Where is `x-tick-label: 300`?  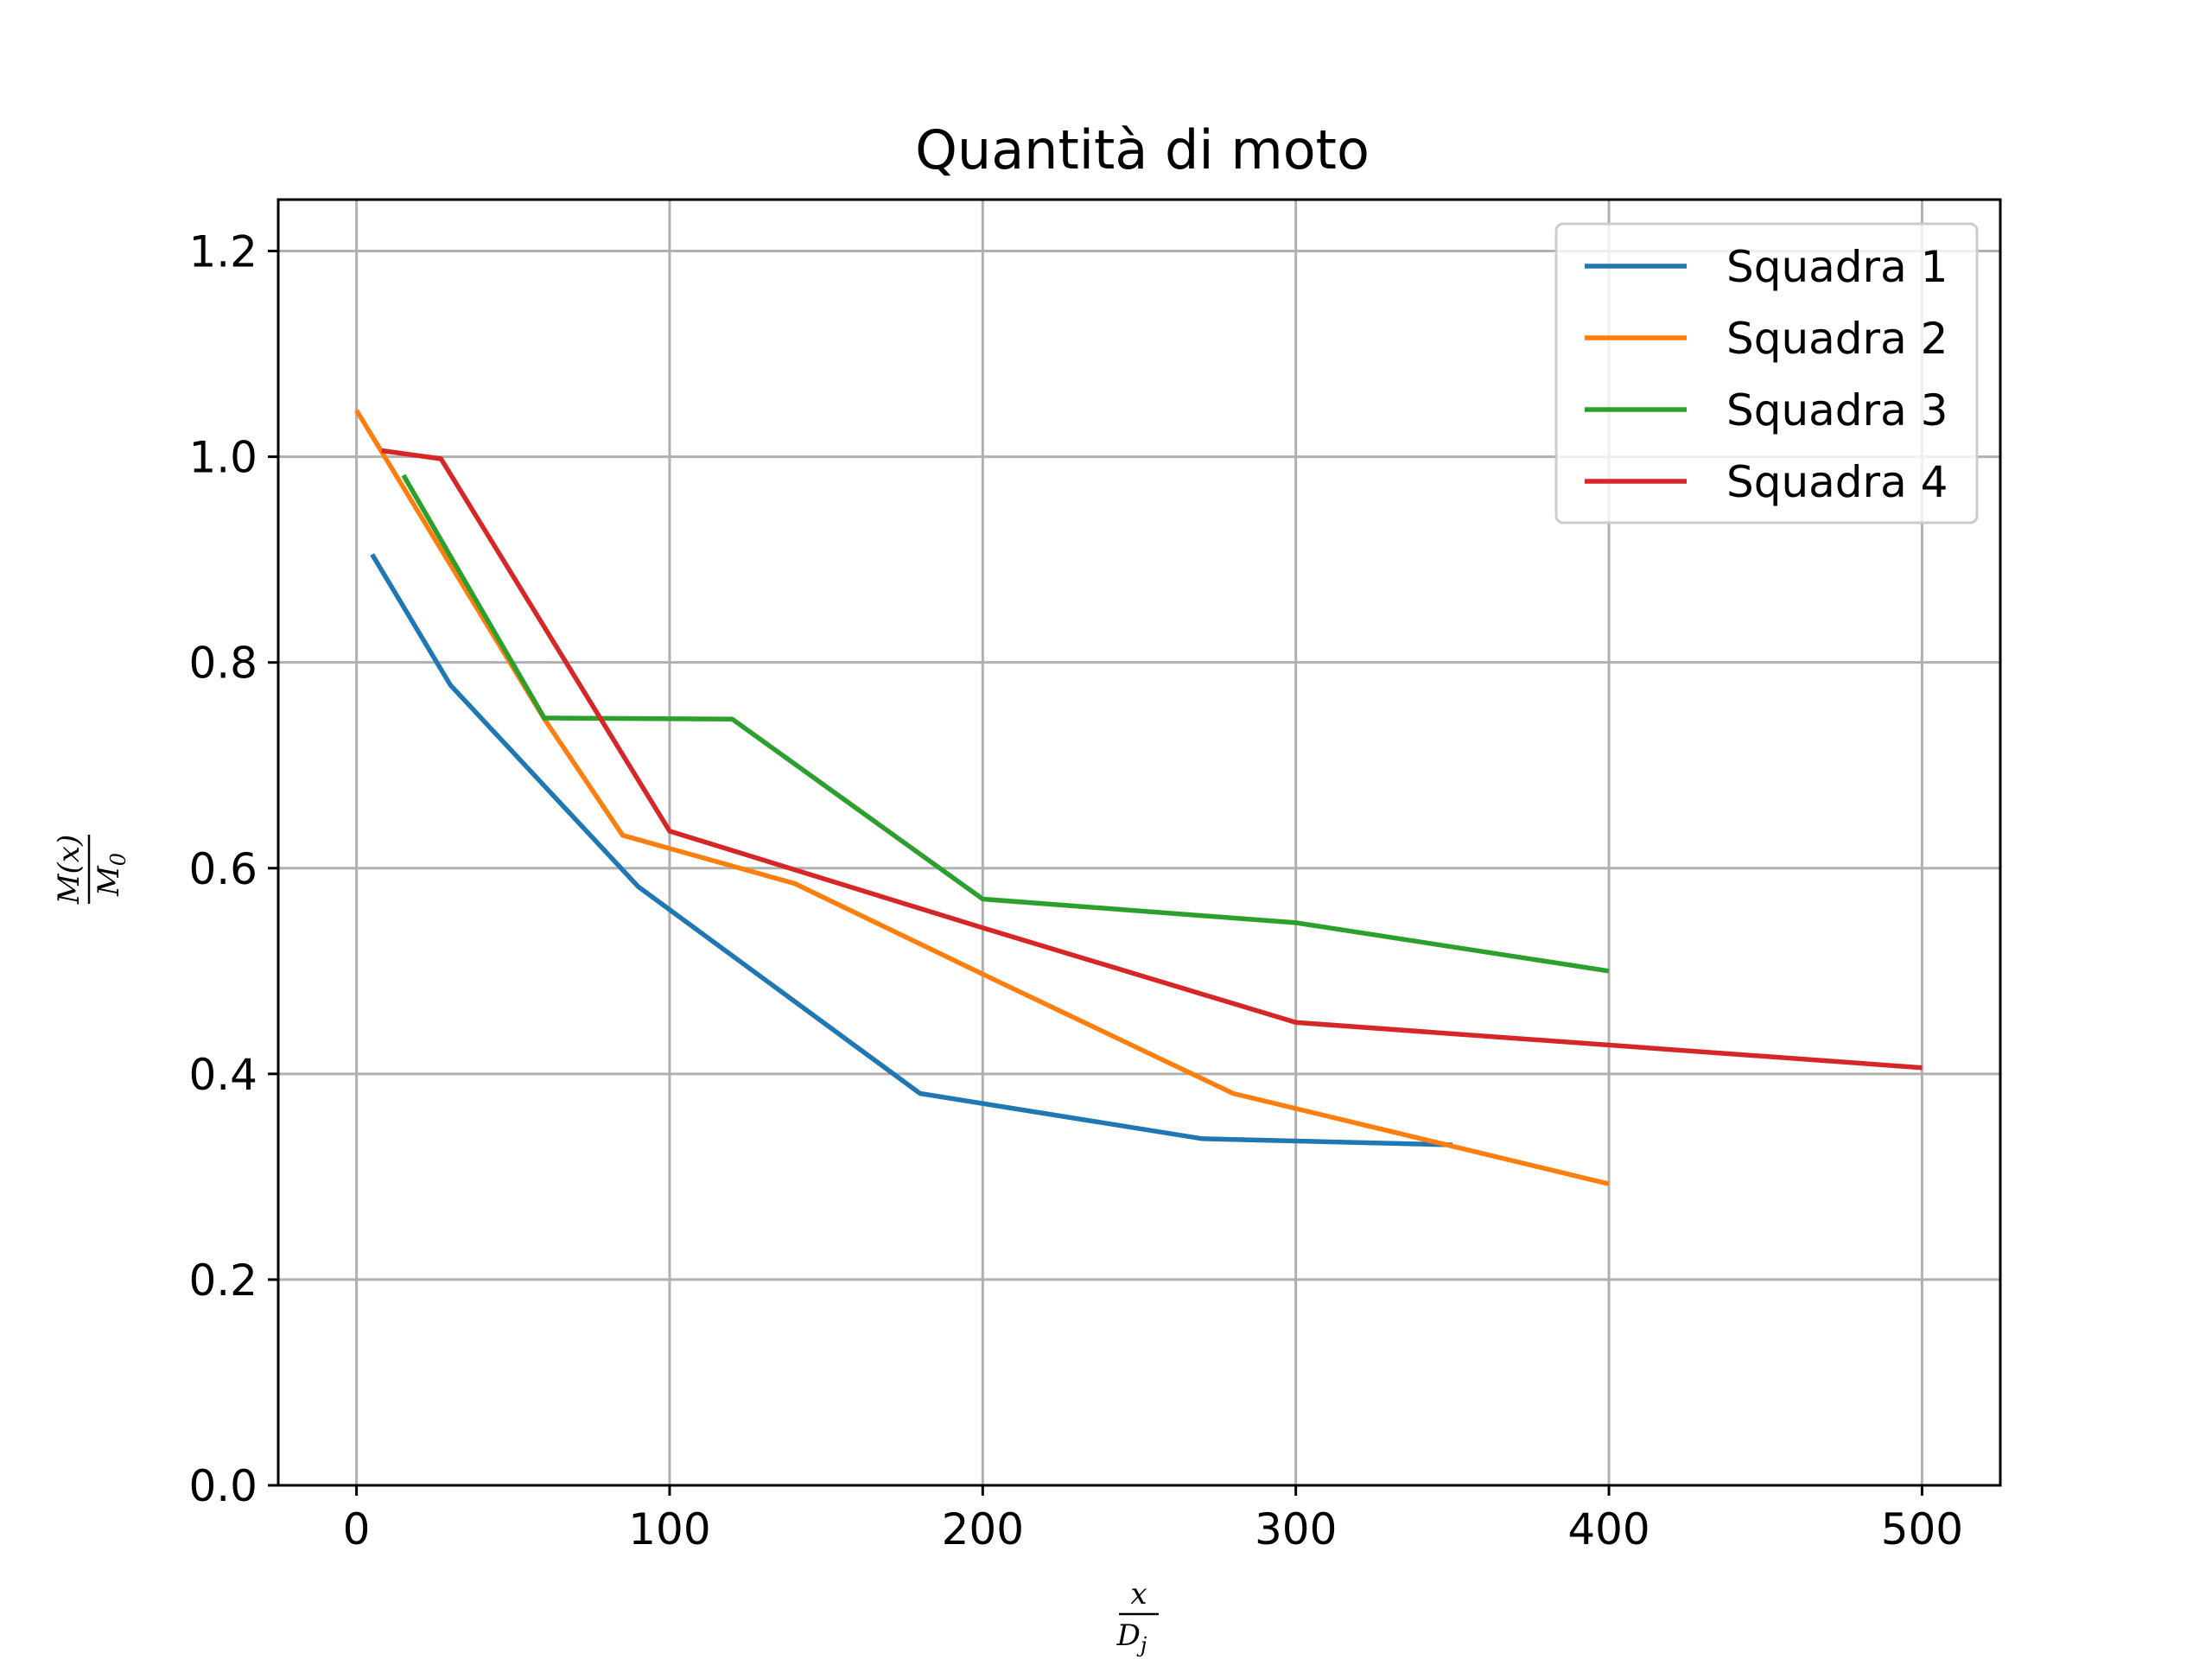 x-tick-label: 300 is located at coordinates (1296, 1529).